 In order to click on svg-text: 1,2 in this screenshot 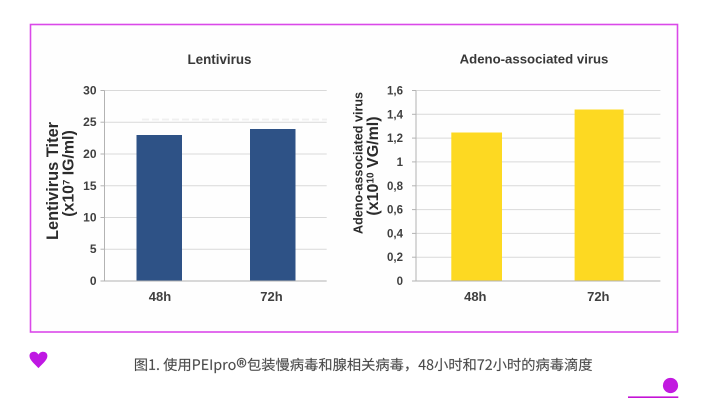, I will do `click(395, 139)`.